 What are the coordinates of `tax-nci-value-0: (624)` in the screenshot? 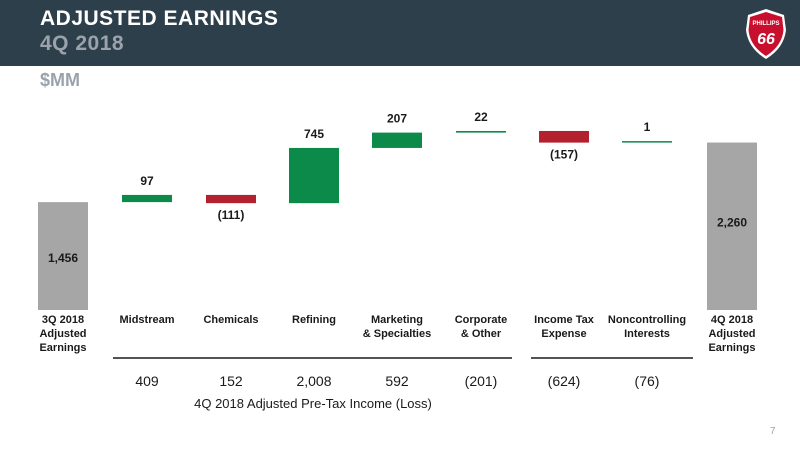 It's located at (564, 381).